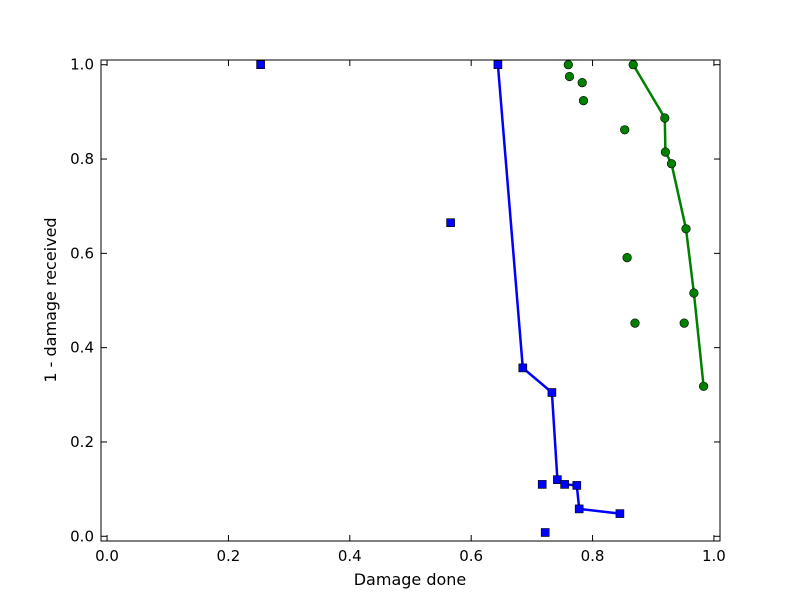 This screenshot has width=800, height=600. I want to click on x-tick-label: 0.6, so click(471, 556).